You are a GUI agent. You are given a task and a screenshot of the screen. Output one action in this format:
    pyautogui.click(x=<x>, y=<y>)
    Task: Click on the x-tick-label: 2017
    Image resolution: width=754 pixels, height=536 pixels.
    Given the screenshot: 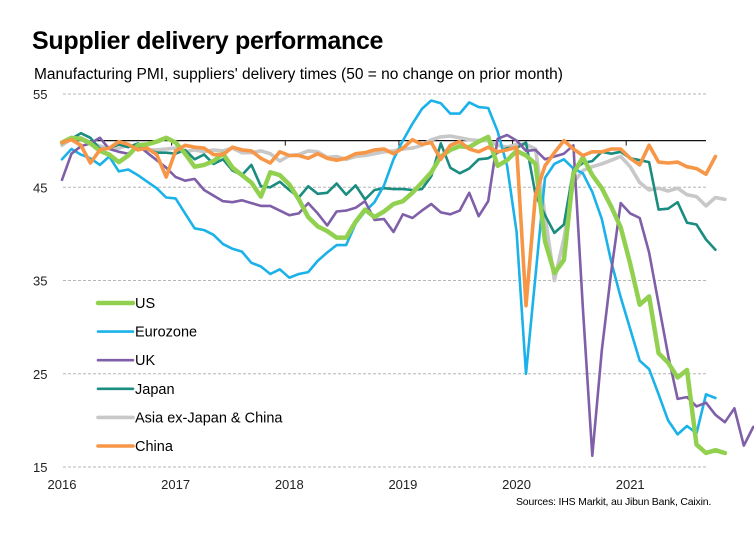 What is the action you would take?
    pyautogui.click(x=175, y=484)
    